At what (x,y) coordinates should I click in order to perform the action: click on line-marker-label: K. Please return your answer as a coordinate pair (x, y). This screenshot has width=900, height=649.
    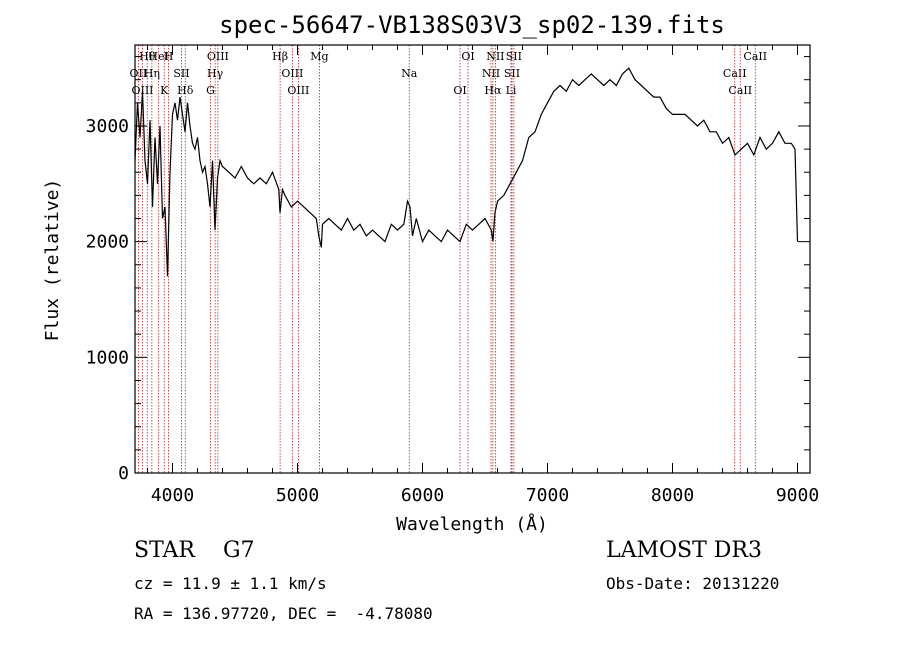
    Looking at the image, I should click on (164, 90).